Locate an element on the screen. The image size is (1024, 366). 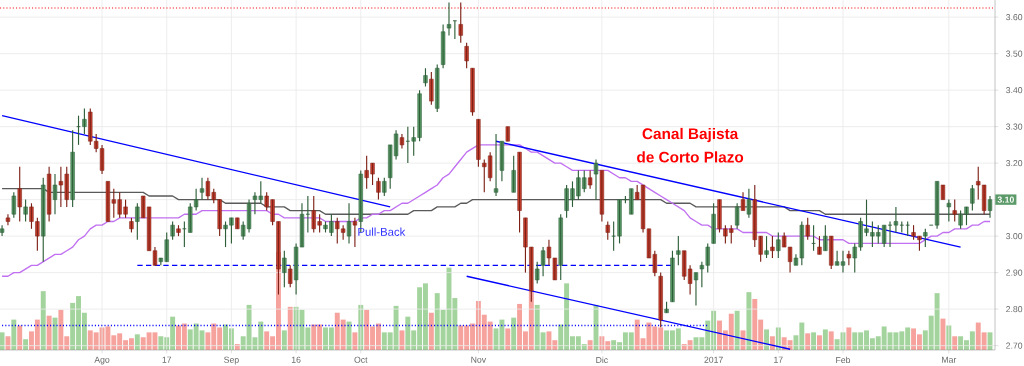
y-tick-label: 2.80 is located at coordinates (1014, 309).